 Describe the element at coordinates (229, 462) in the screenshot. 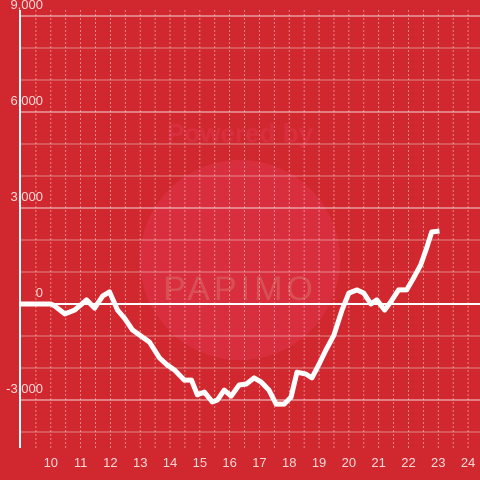

I see `x-tick-label: 16` at that location.